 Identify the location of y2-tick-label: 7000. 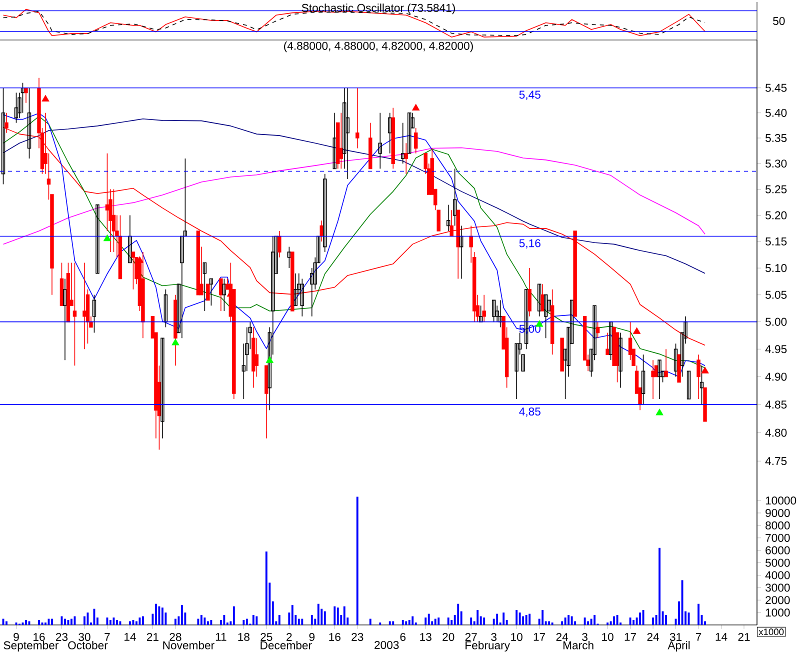
(778, 538).